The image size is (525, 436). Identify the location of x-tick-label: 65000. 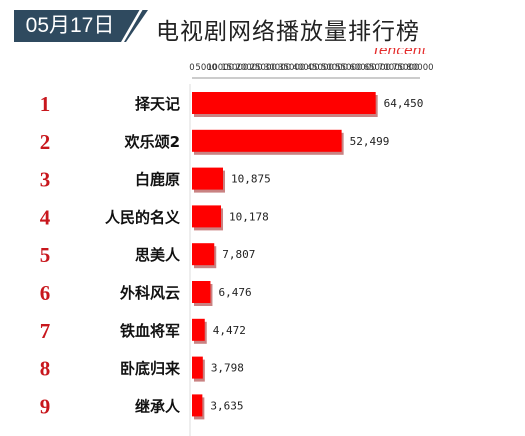
(377, 68).